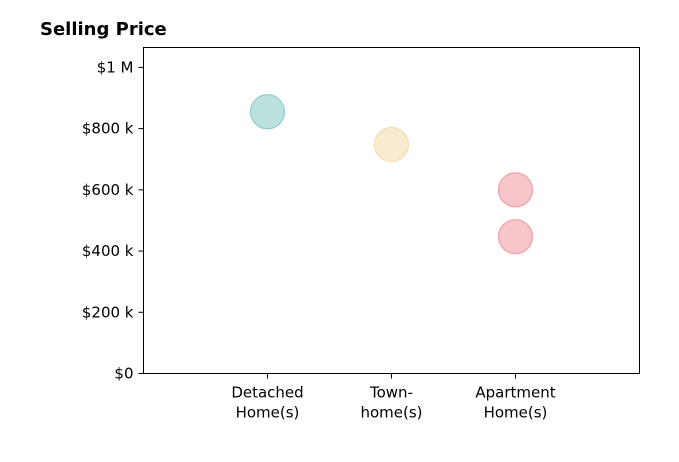 The height and width of the screenshot is (462, 679). Describe the element at coordinates (391, 174) in the screenshot. I see `points-layer` at that location.